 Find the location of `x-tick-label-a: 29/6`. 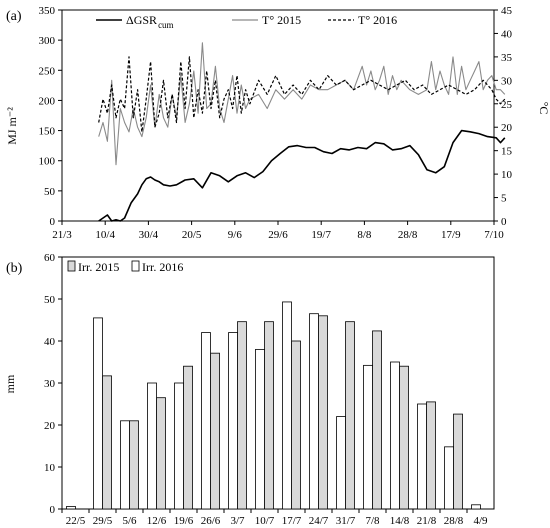

x-tick-label-a: 29/6 is located at coordinates (278, 235).